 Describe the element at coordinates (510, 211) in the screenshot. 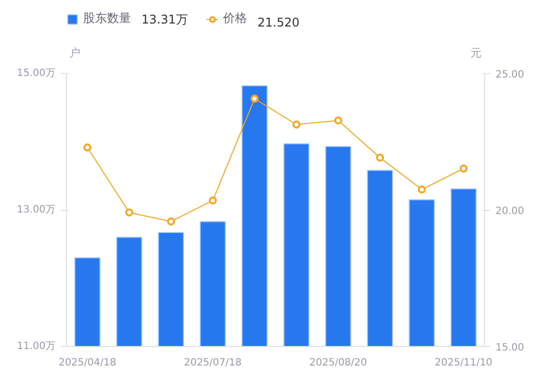

I see `y2-tick-label: 20.00` at that location.